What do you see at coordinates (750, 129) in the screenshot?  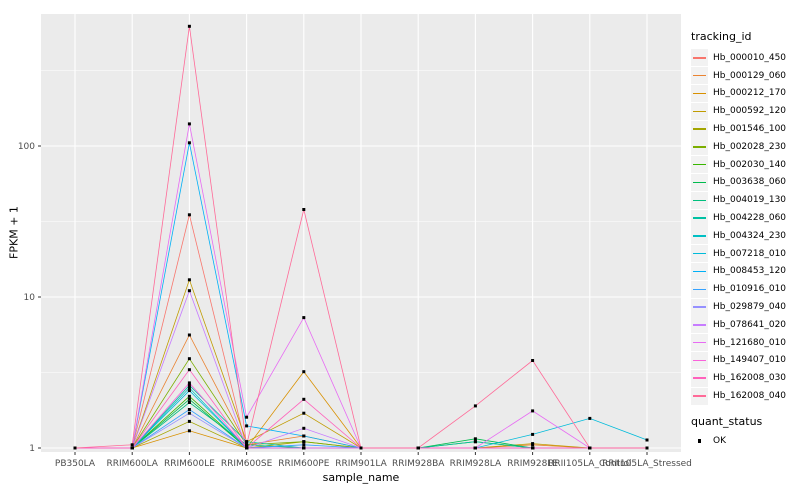 I see `legend-label: Hb_001546_100` at bounding box center [750, 129].